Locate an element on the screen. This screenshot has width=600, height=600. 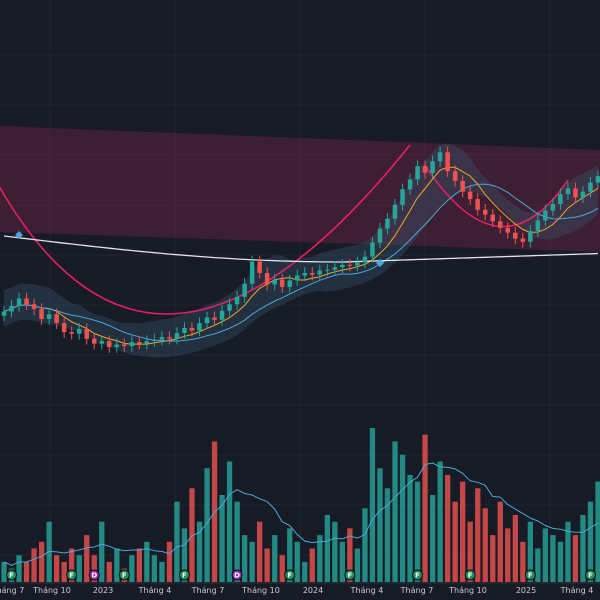
x-tick-label: 2025 is located at coordinates (526, 590).